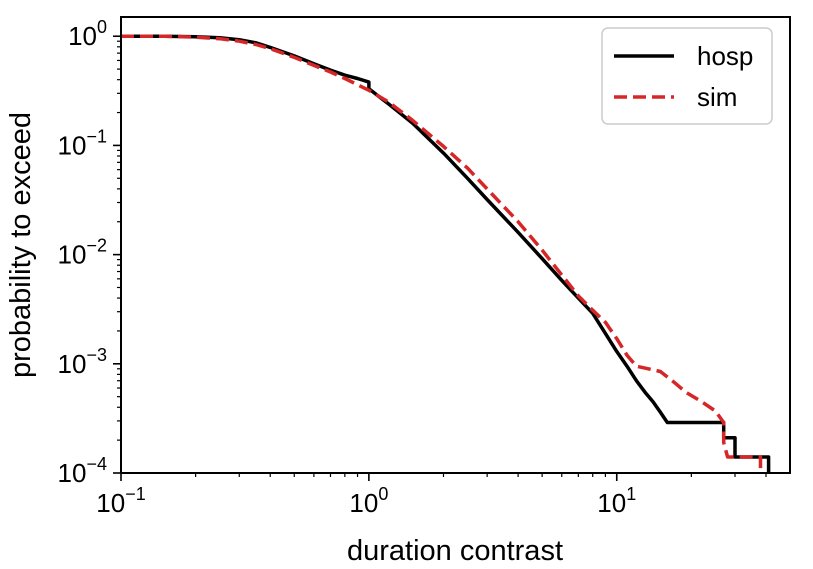  What do you see at coordinates (82, 143) in the screenshot?
I see `y-tick-label: 10⁻¹` at bounding box center [82, 143].